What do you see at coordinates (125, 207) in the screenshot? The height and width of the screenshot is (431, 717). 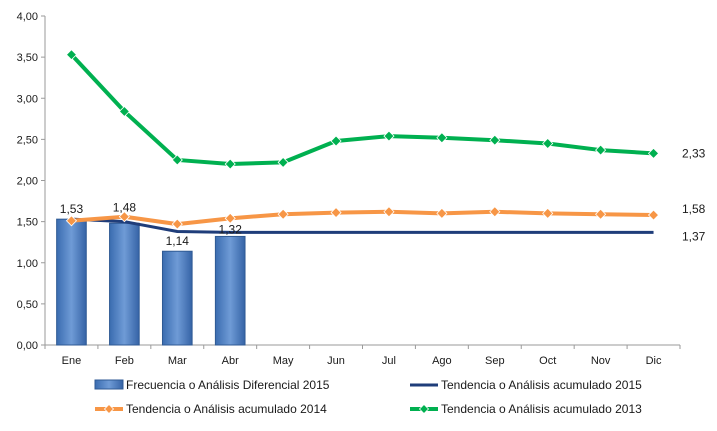 I see `bar-data-label: 1,48` at bounding box center [125, 207].